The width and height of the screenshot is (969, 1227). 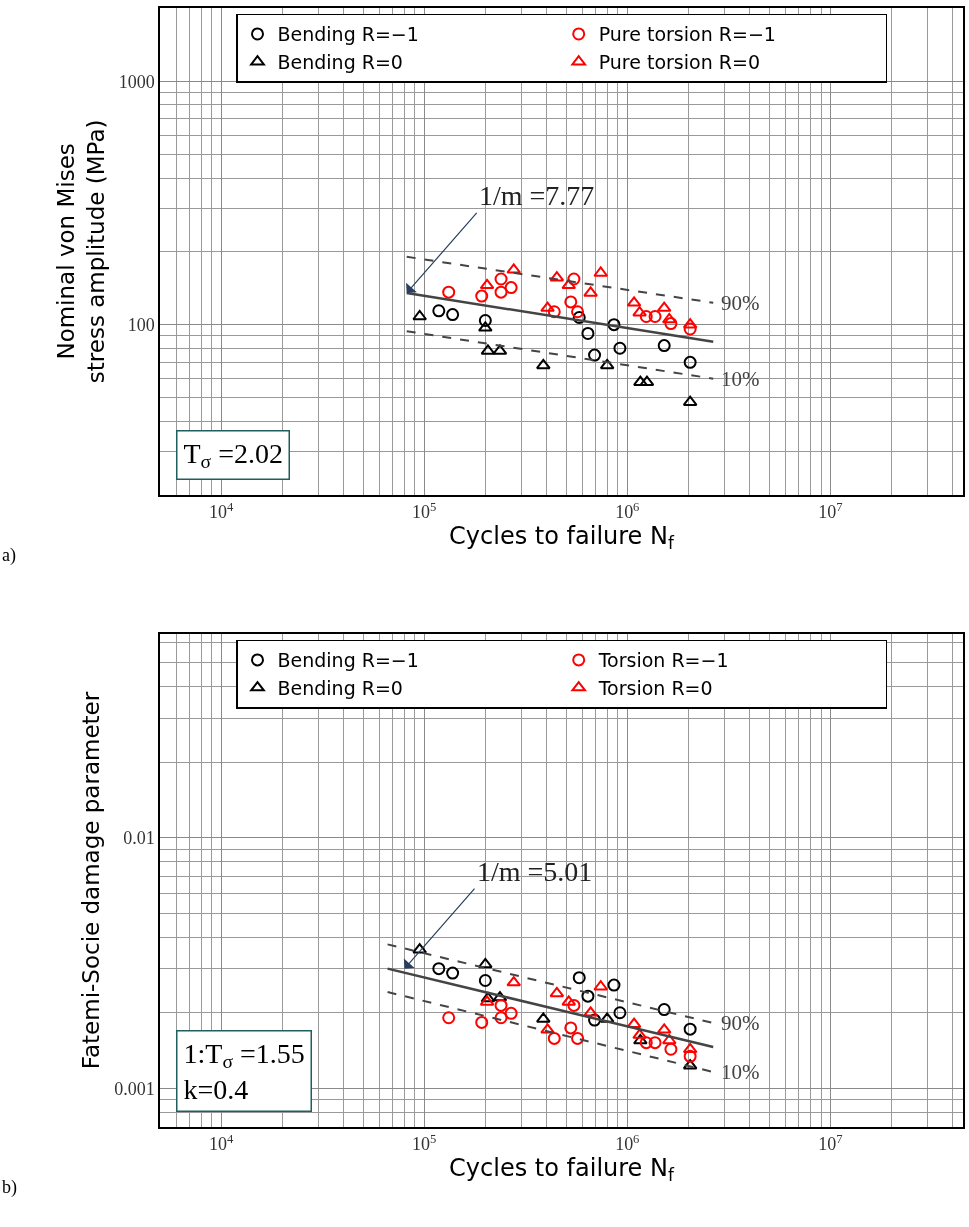 What do you see at coordinates (9, 1187) in the screenshot?
I see `text: b)` at bounding box center [9, 1187].